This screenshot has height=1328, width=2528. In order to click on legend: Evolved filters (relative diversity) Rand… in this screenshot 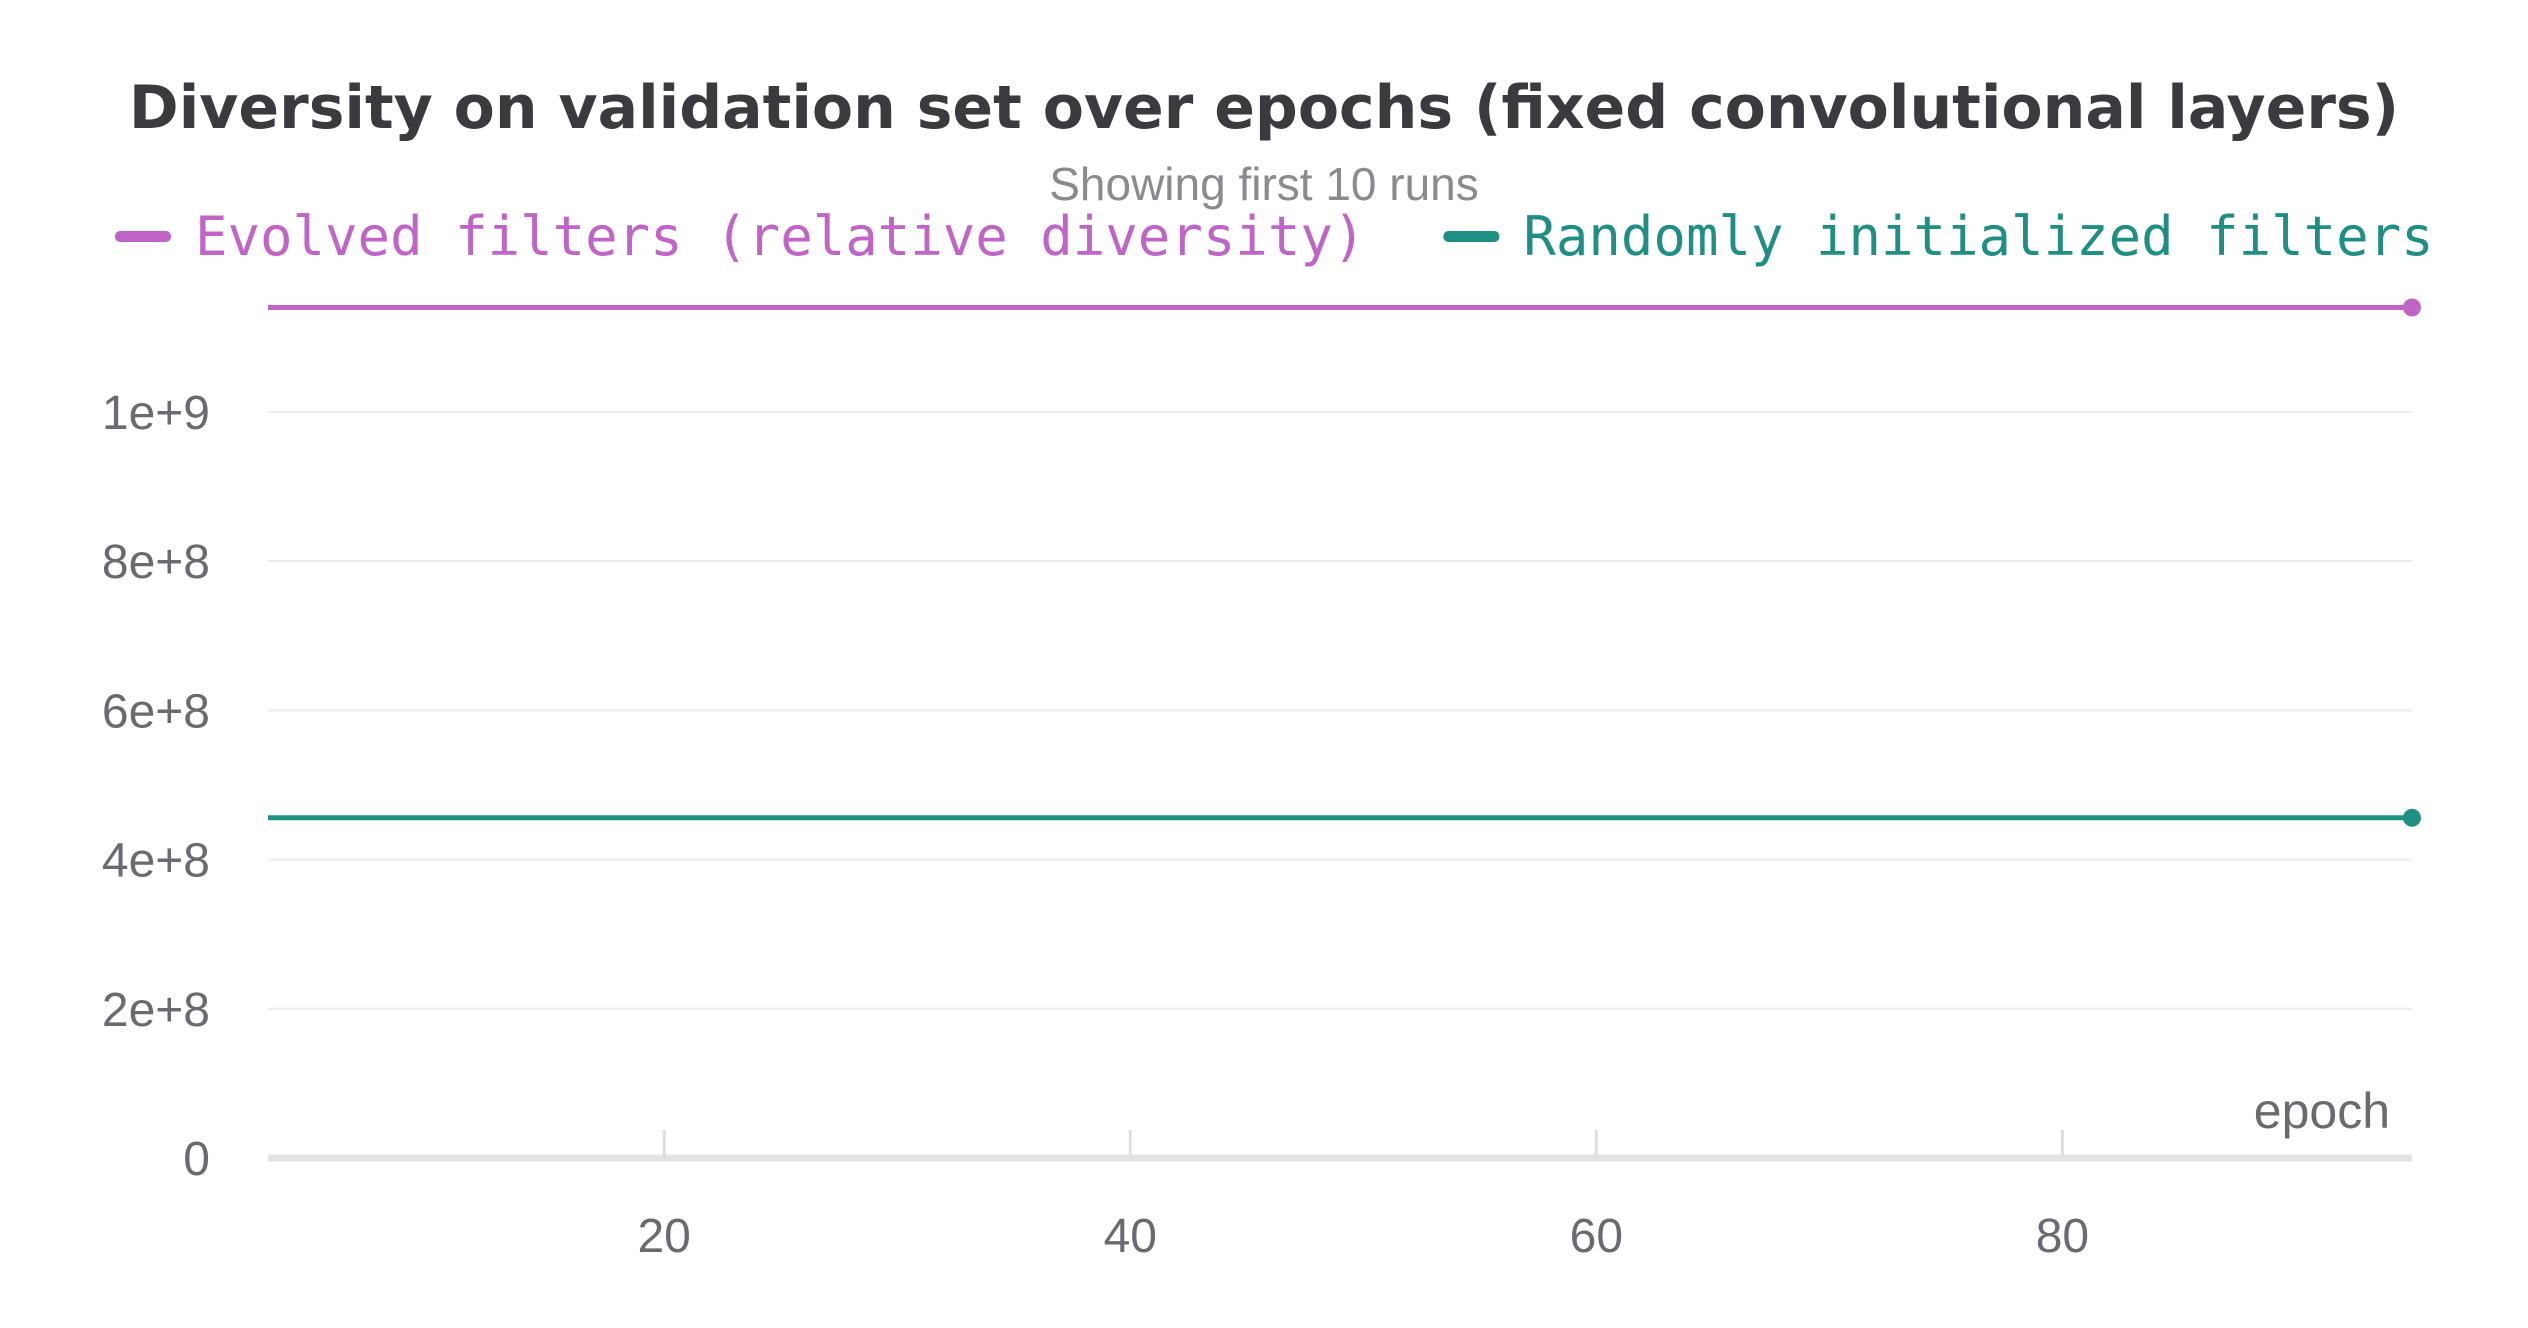, I will do `click(1274, 236)`.